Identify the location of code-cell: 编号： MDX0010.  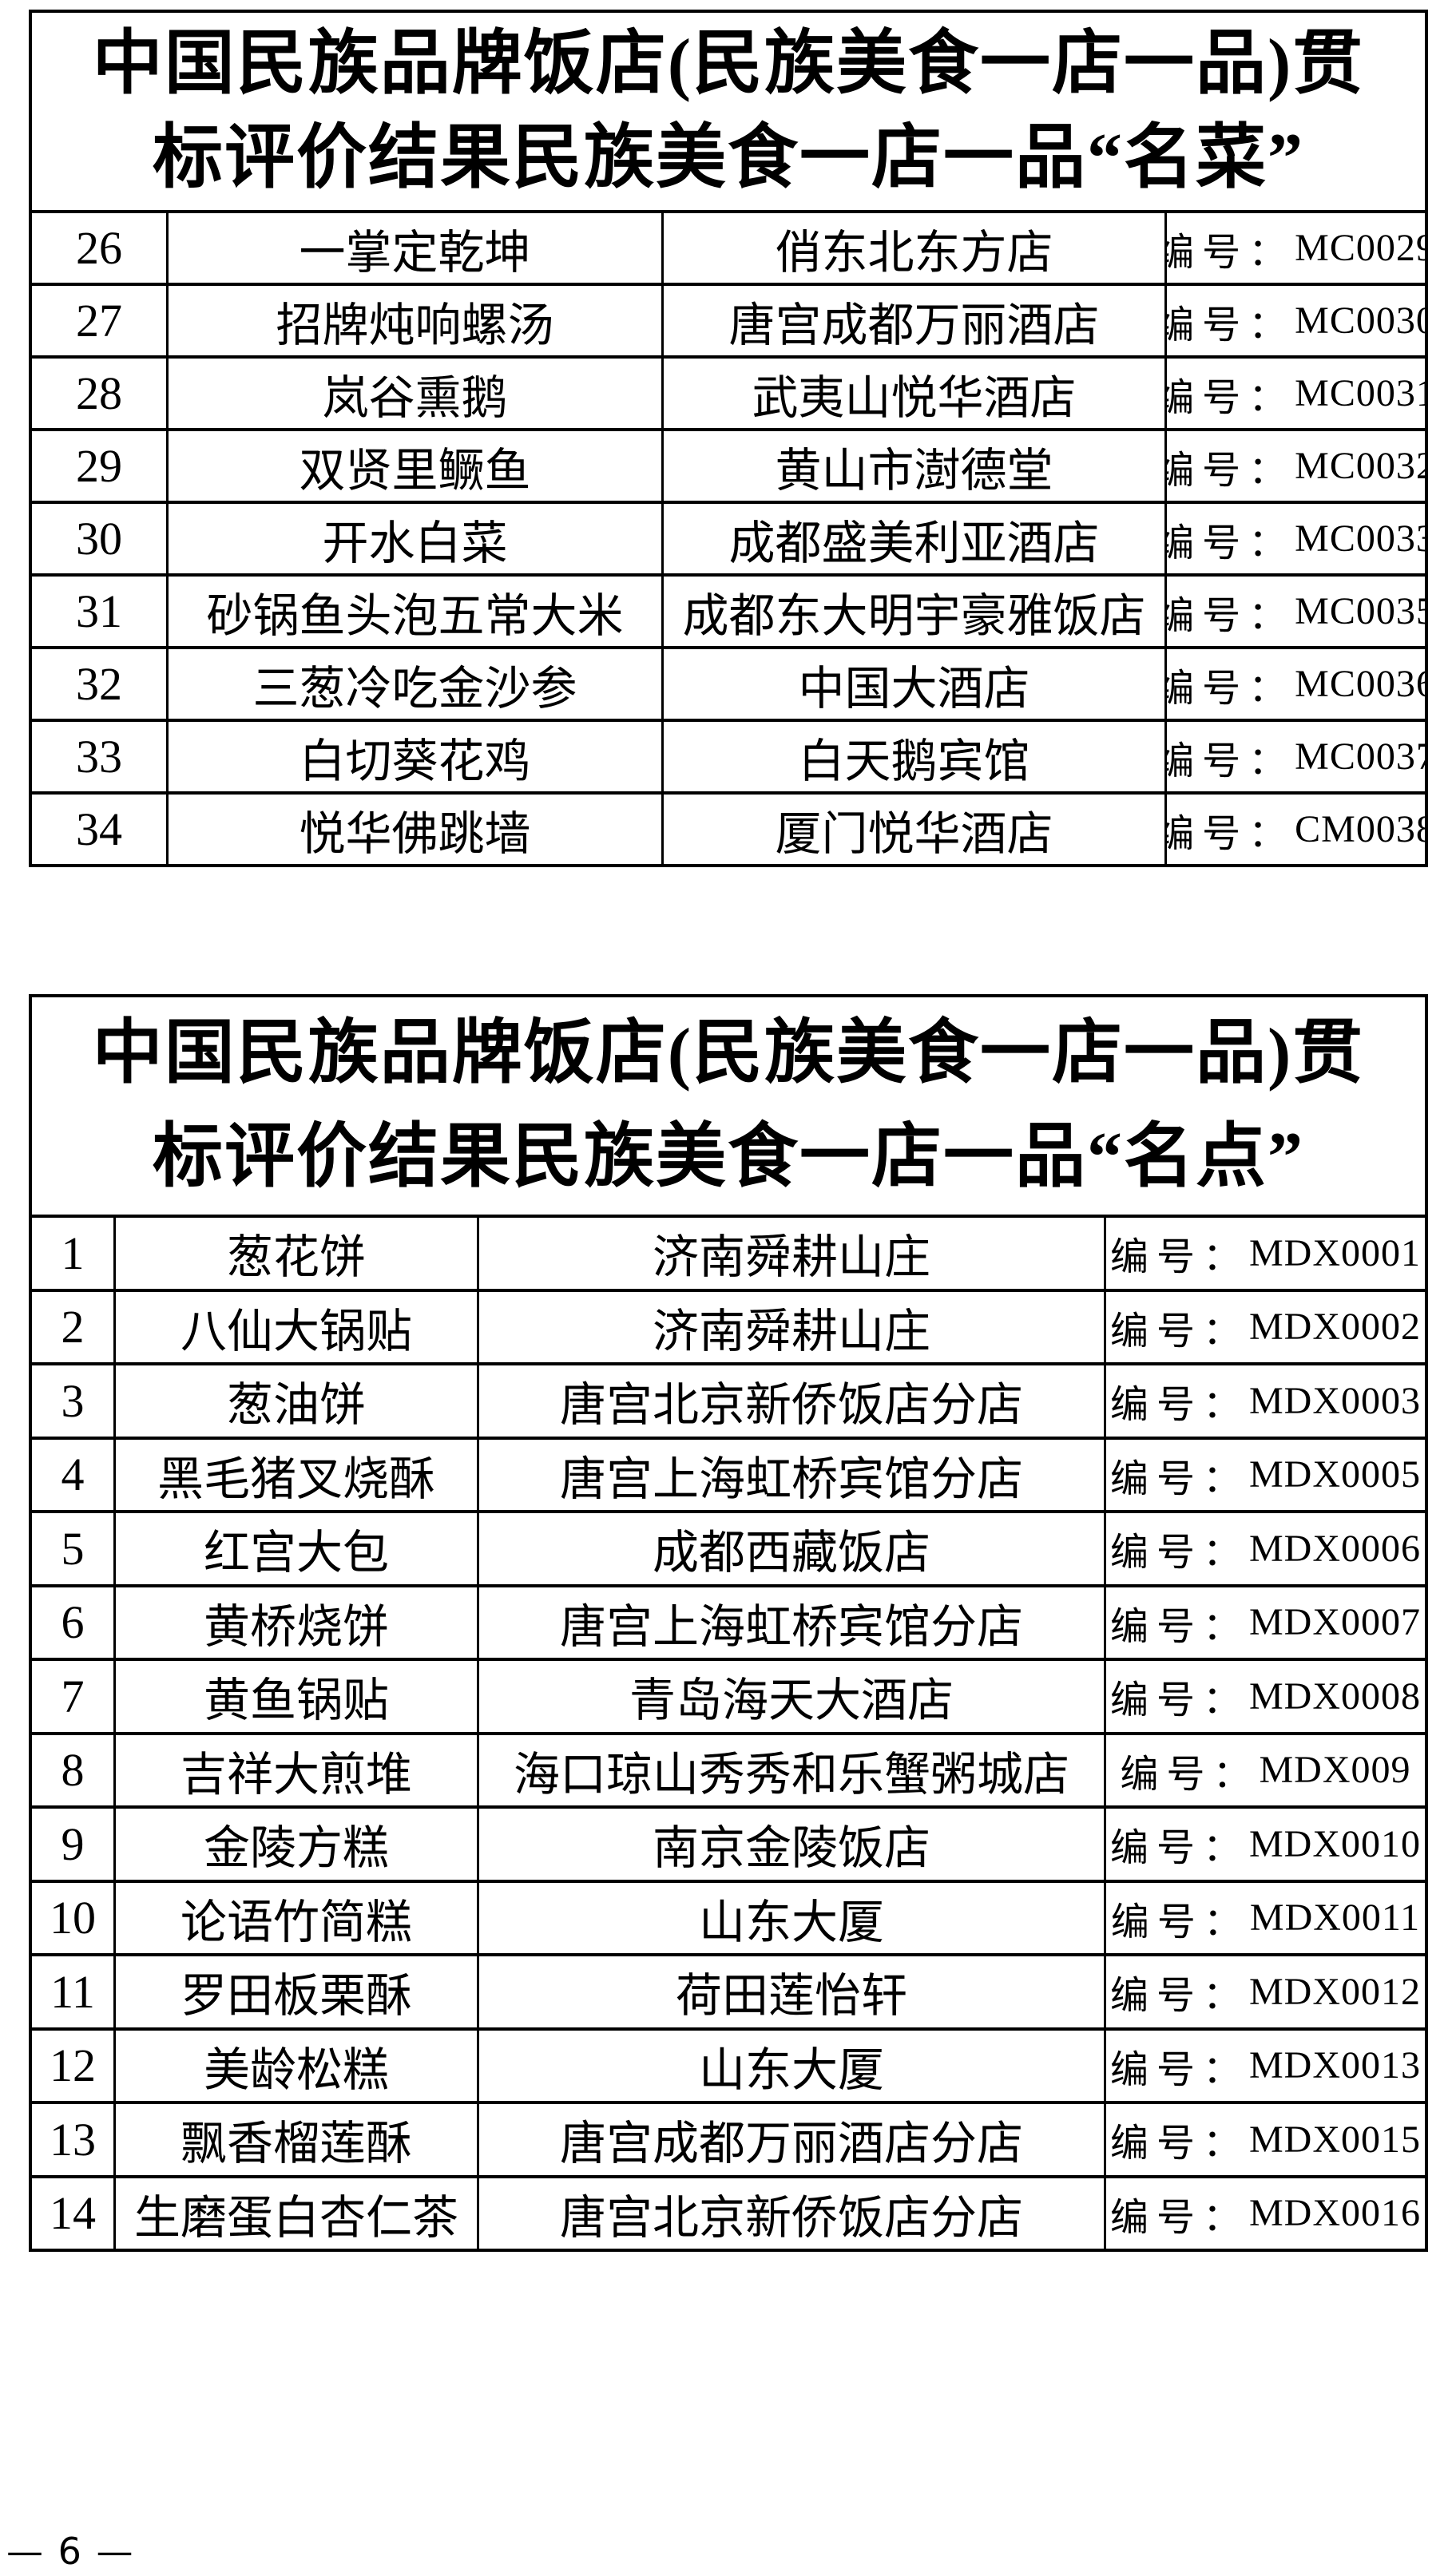
(1264, 1845).